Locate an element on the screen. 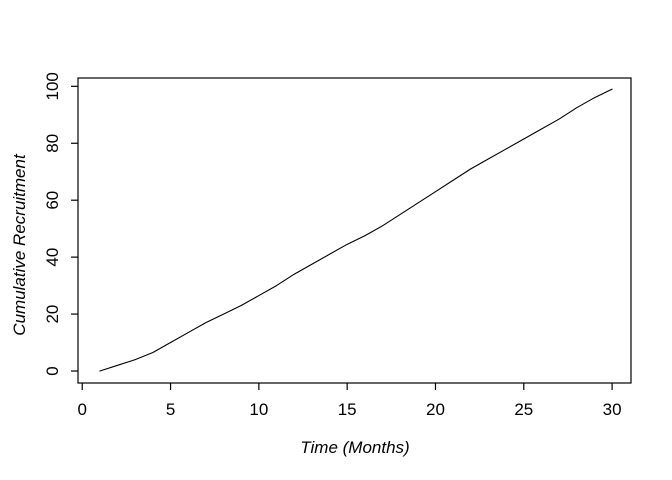  y-tick-label: 20 is located at coordinates (52, 314).